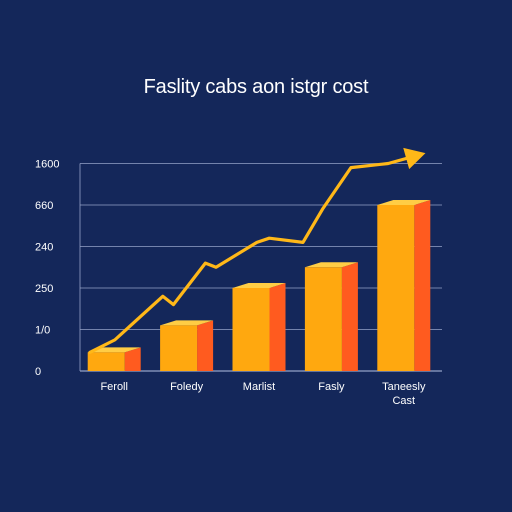 The image size is (512, 512). What do you see at coordinates (38, 372) in the screenshot?
I see `y-tick-label: 0` at bounding box center [38, 372].